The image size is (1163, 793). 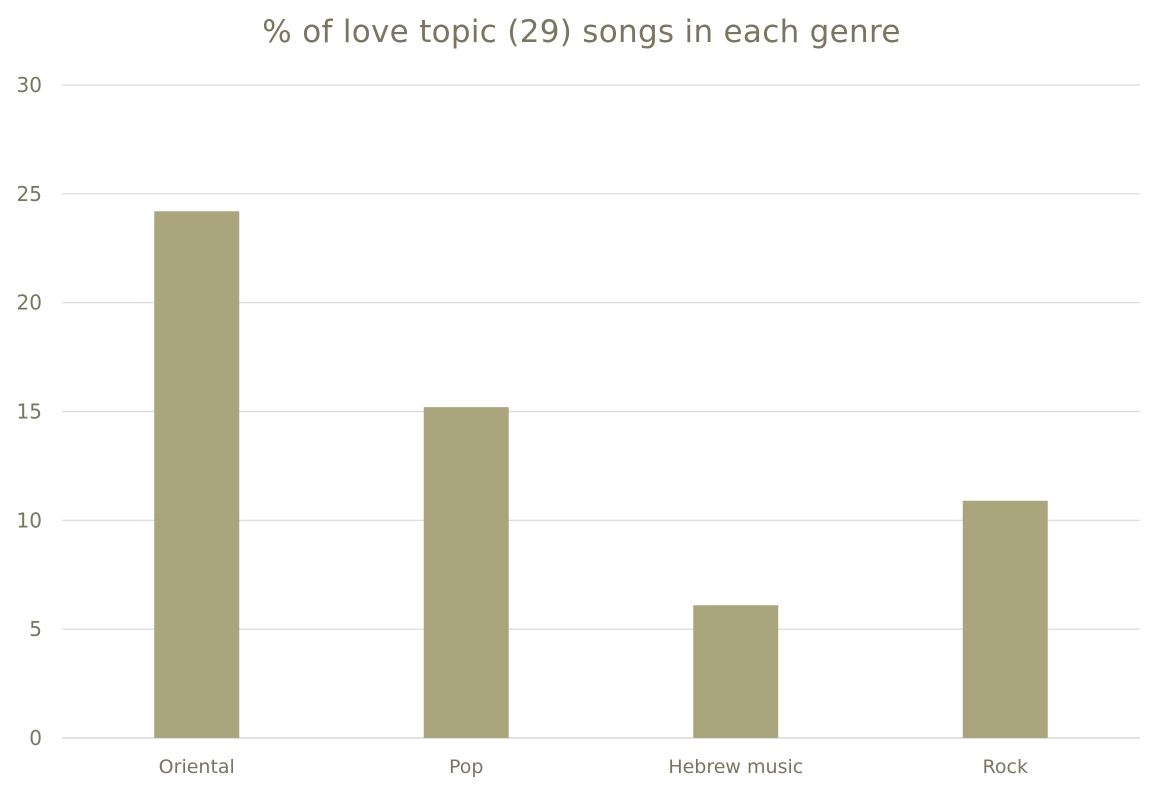 What do you see at coordinates (29, 303) in the screenshot?
I see `y-tick-label: 20` at bounding box center [29, 303].